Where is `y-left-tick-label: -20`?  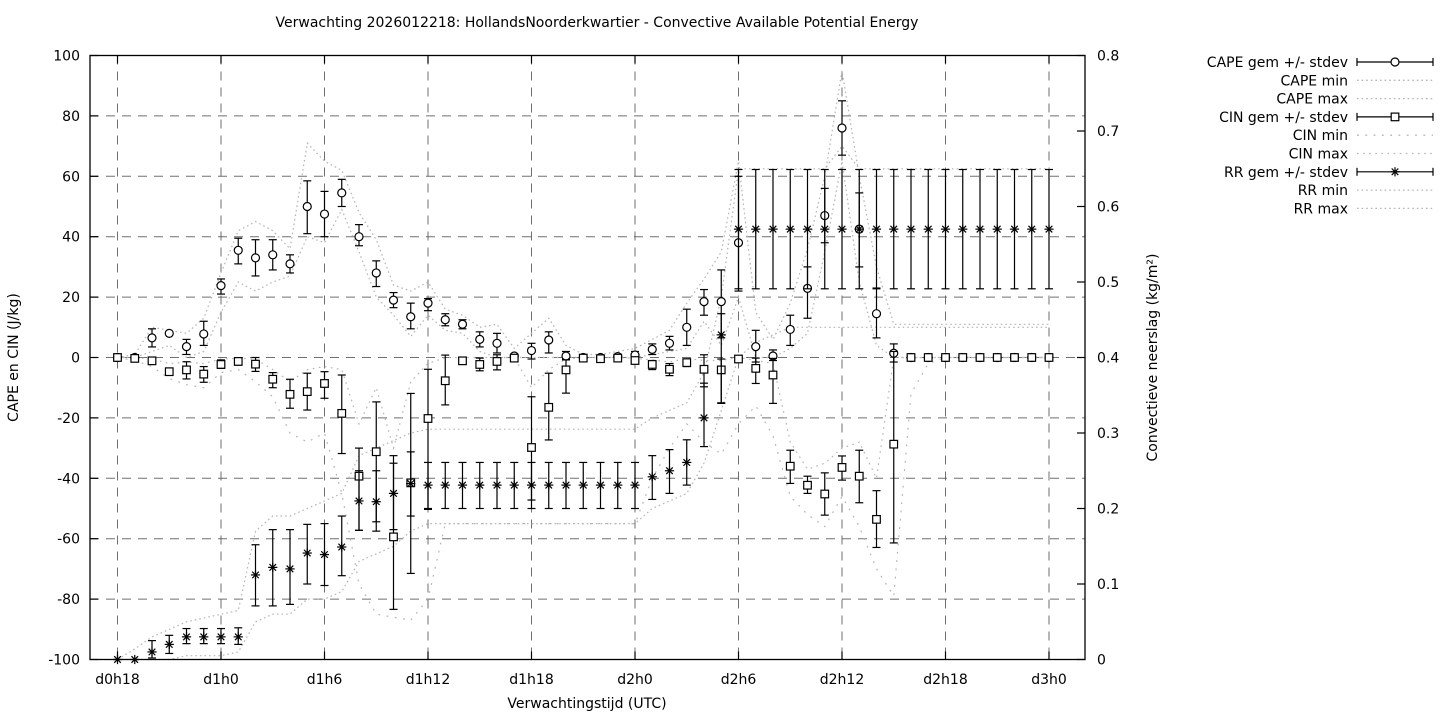 y-left-tick-label: -20 is located at coordinates (68, 419).